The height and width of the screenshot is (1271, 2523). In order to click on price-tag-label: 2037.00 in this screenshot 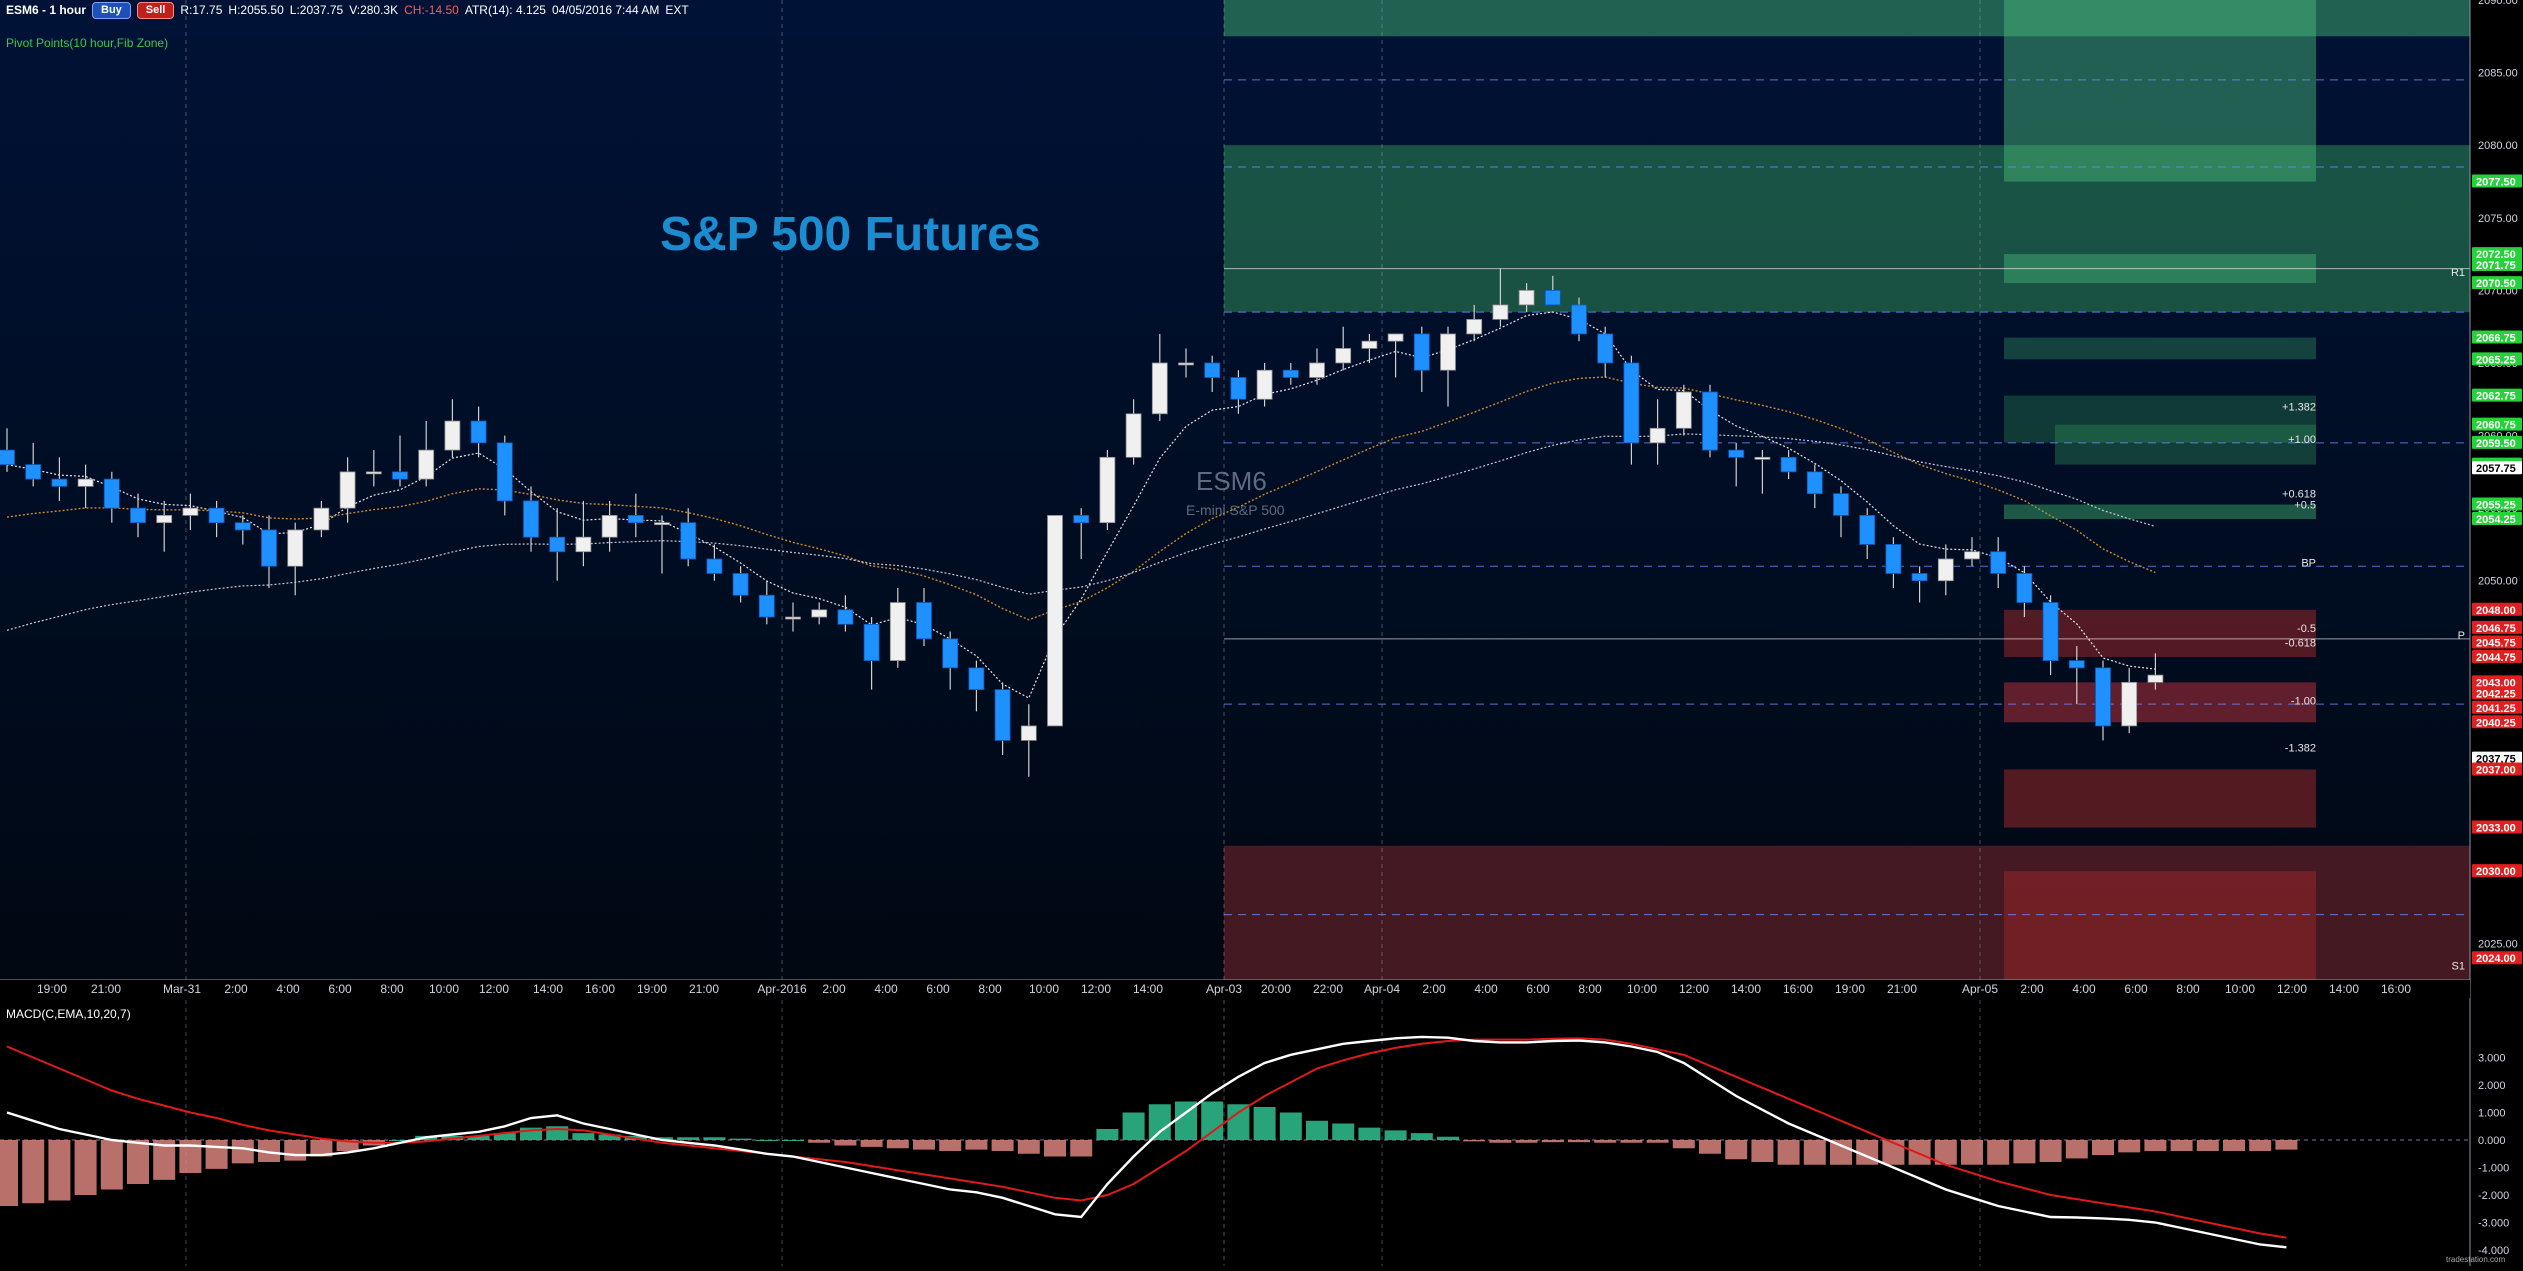, I will do `click(2496, 770)`.